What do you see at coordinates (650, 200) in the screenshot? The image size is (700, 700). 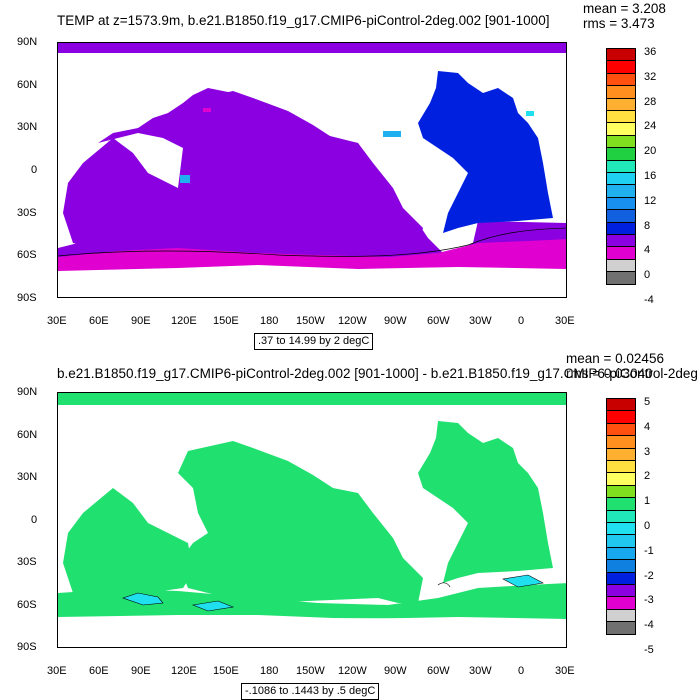 I see `colorbar-label: 12` at bounding box center [650, 200].